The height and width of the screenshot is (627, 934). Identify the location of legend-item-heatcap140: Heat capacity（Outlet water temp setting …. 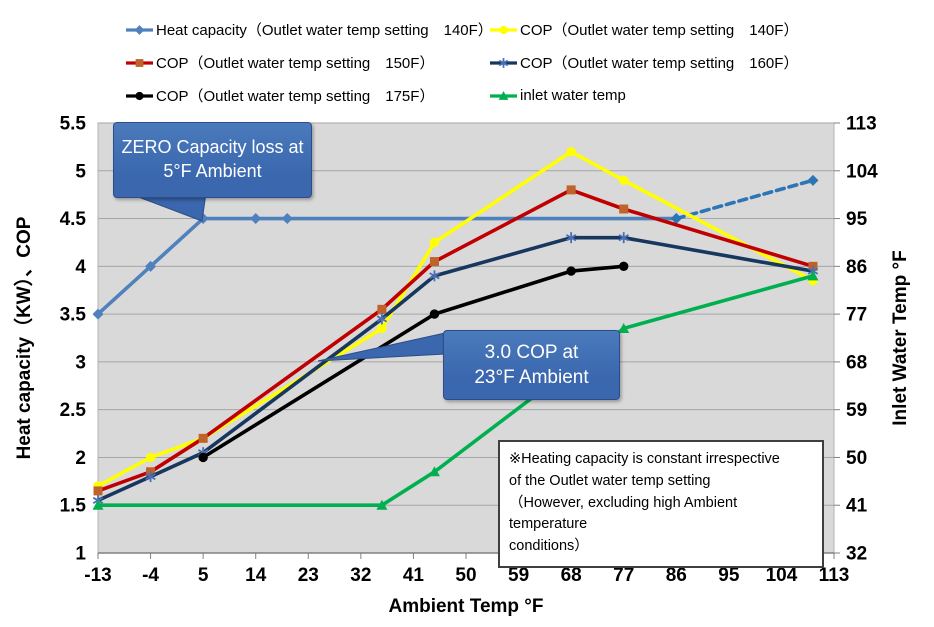
(309, 29).